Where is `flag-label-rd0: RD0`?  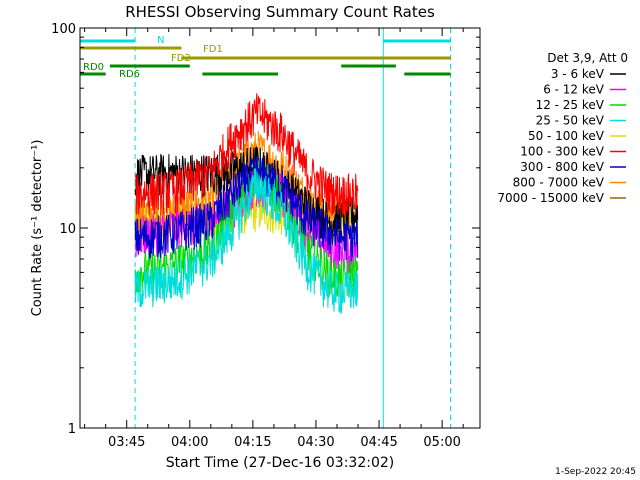 flag-label-rd0: RD0 is located at coordinates (93, 67).